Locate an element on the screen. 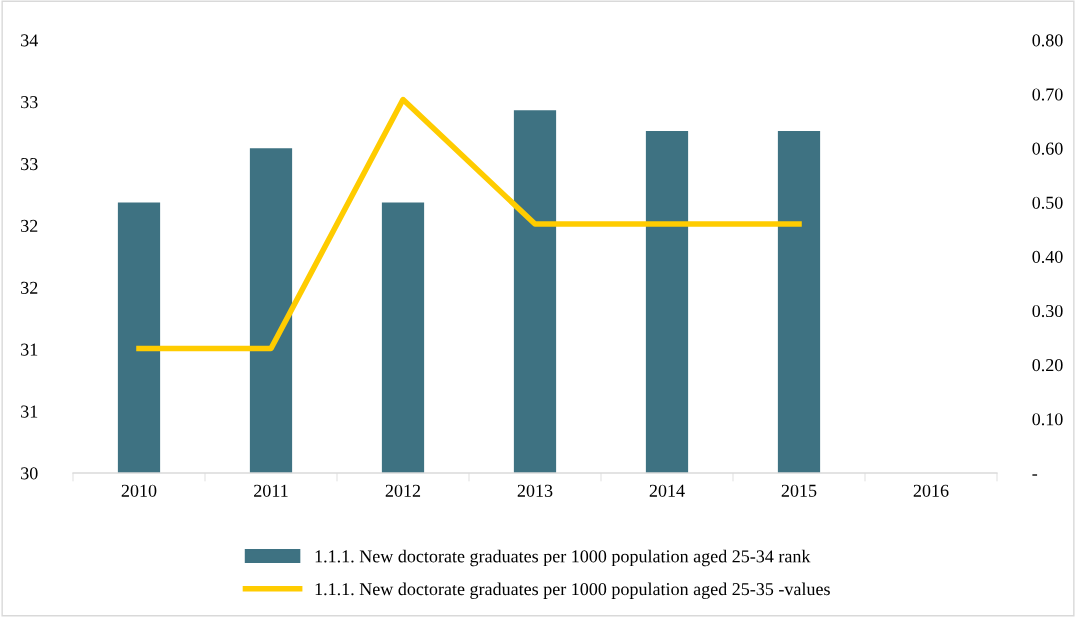  x-tick-label: 2014 is located at coordinates (667, 490).